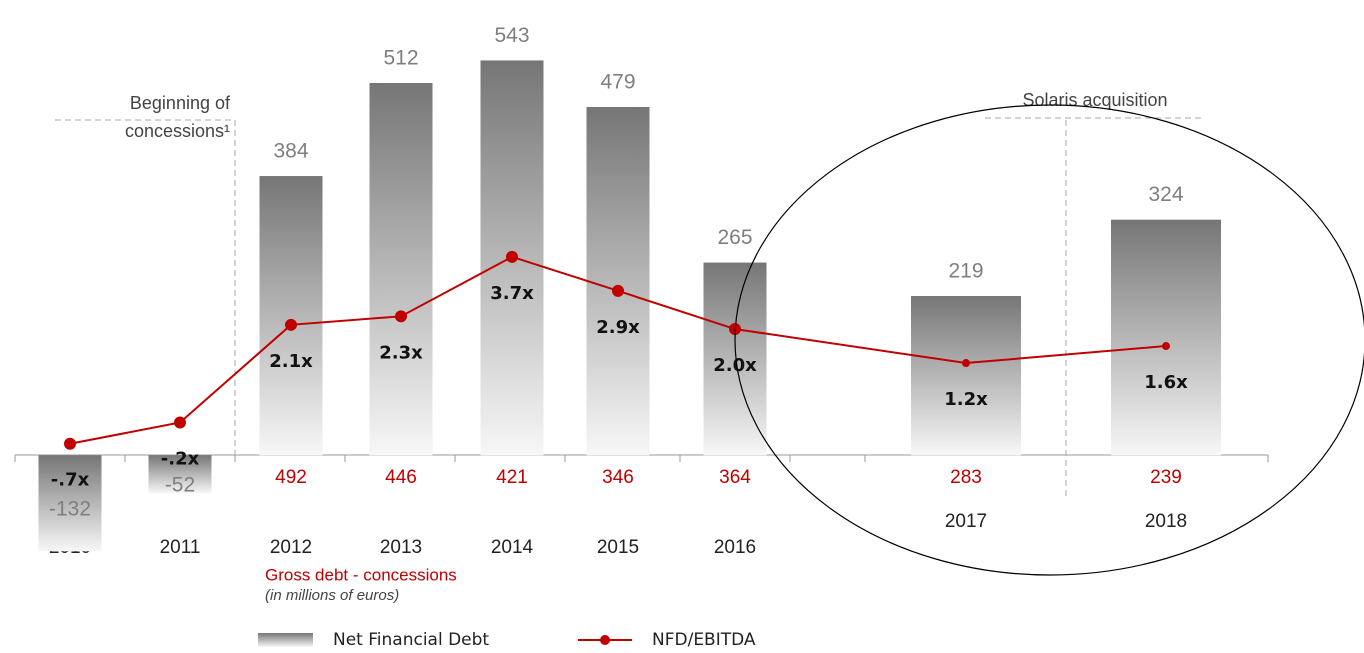 The width and height of the screenshot is (1364, 653). What do you see at coordinates (1166, 477) in the screenshot?
I see `gross-debt-value: 239` at bounding box center [1166, 477].